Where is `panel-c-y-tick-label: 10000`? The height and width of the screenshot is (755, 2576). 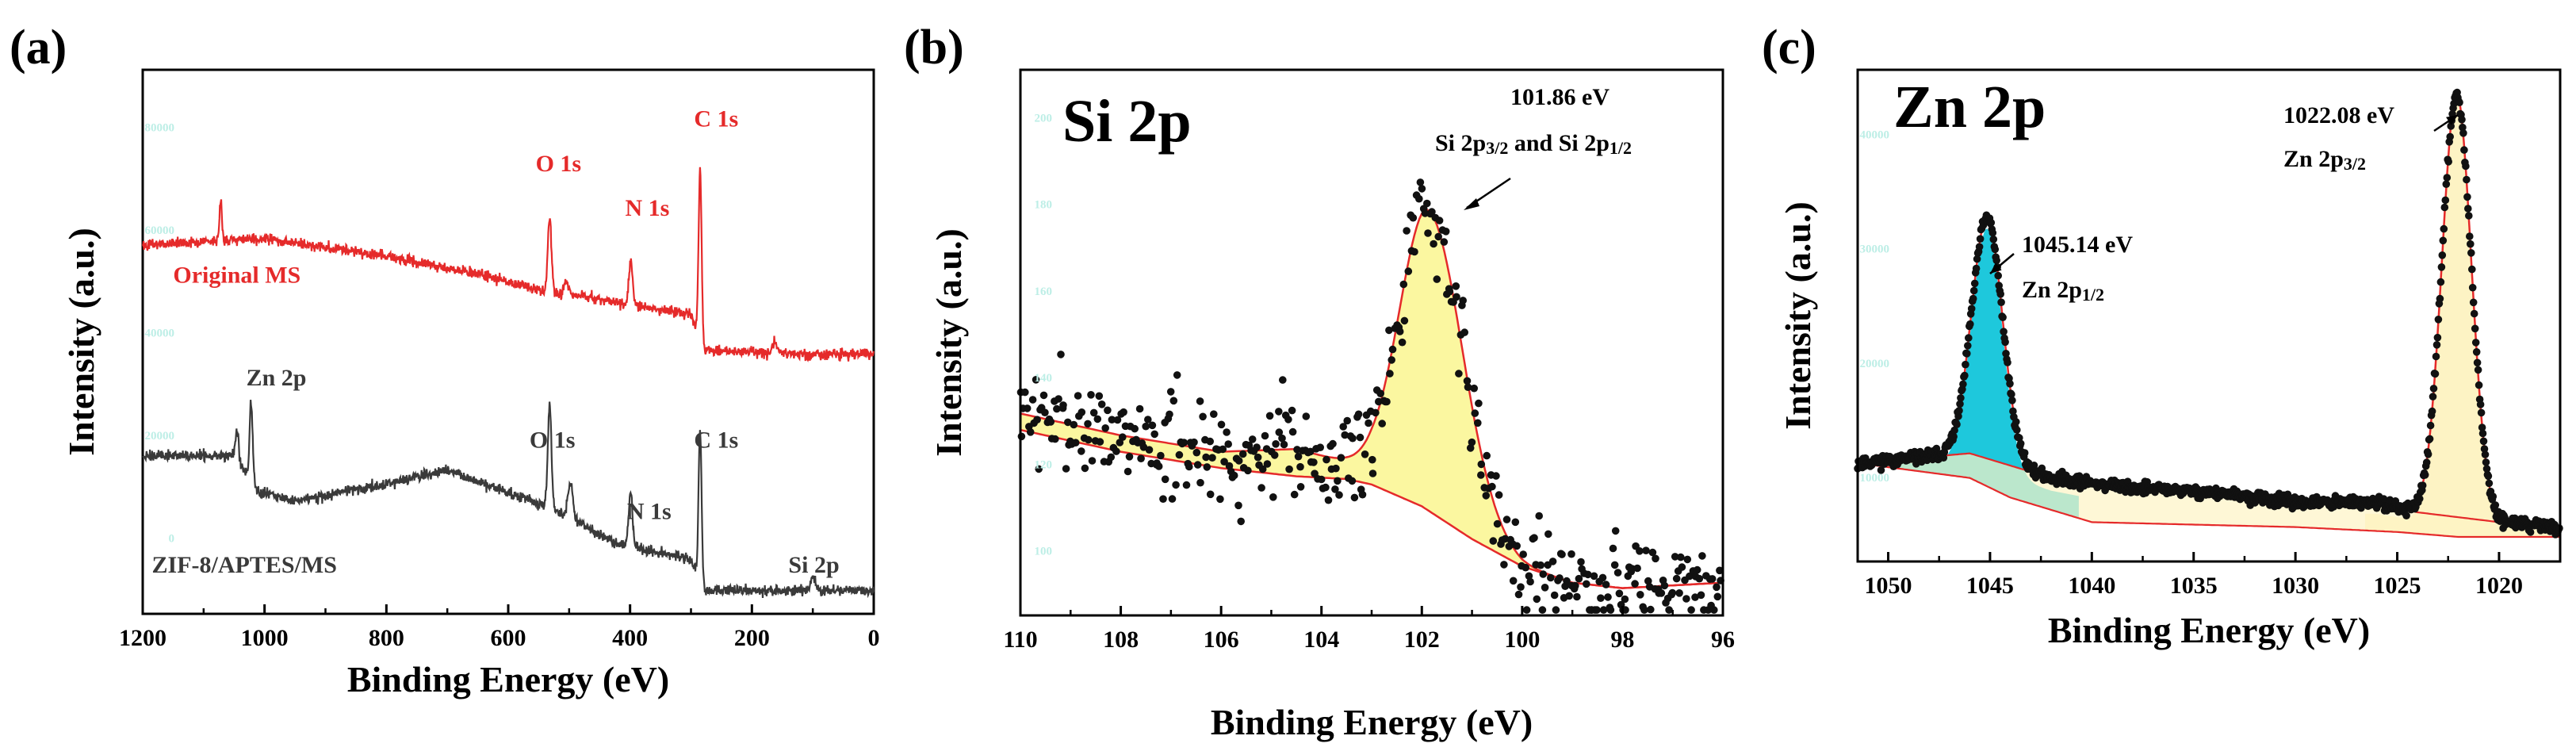
panel-c-y-tick-label: 10000 is located at coordinates (1875, 478).